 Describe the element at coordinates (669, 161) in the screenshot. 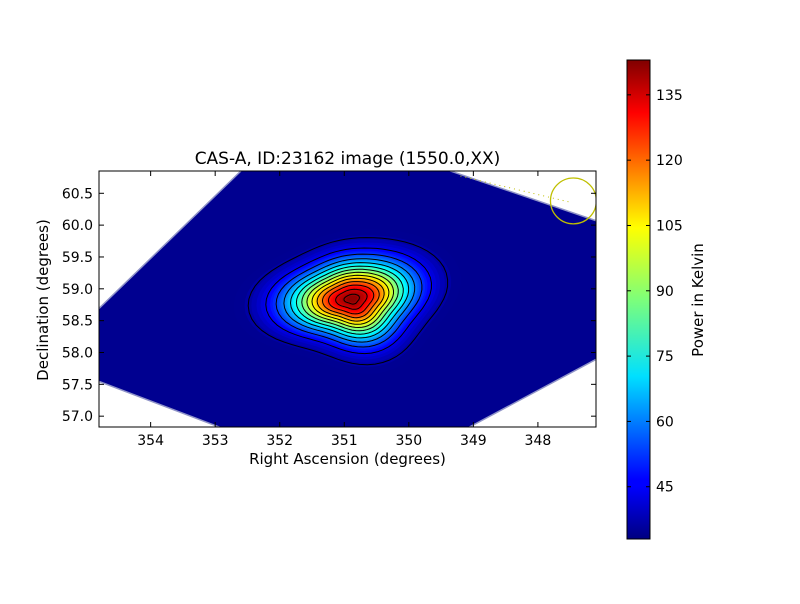

I see `colorbar-tick-label: 120` at that location.